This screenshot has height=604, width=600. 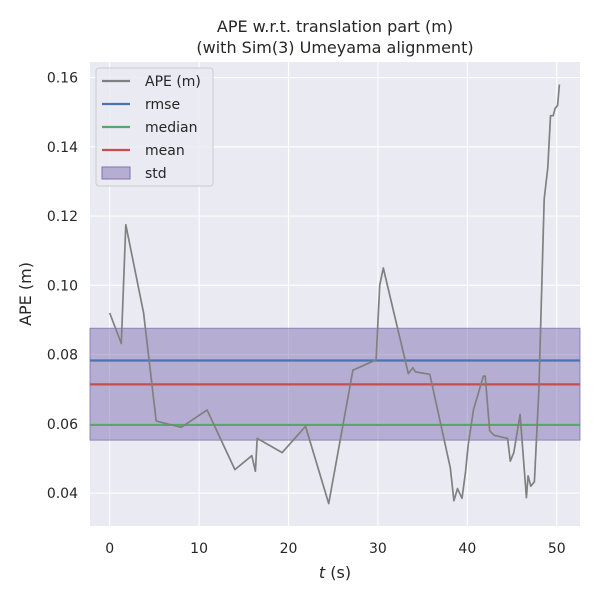 What do you see at coordinates (171, 128) in the screenshot?
I see `legend-label: median` at bounding box center [171, 128].